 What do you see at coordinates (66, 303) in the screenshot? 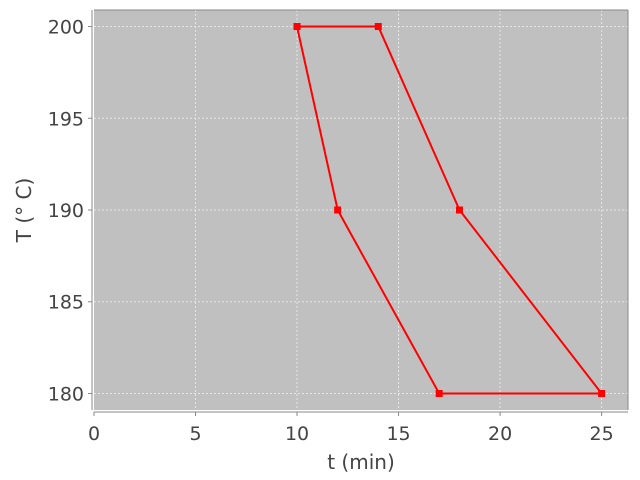
I see `y-tick-label: 185` at bounding box center [66, 303].